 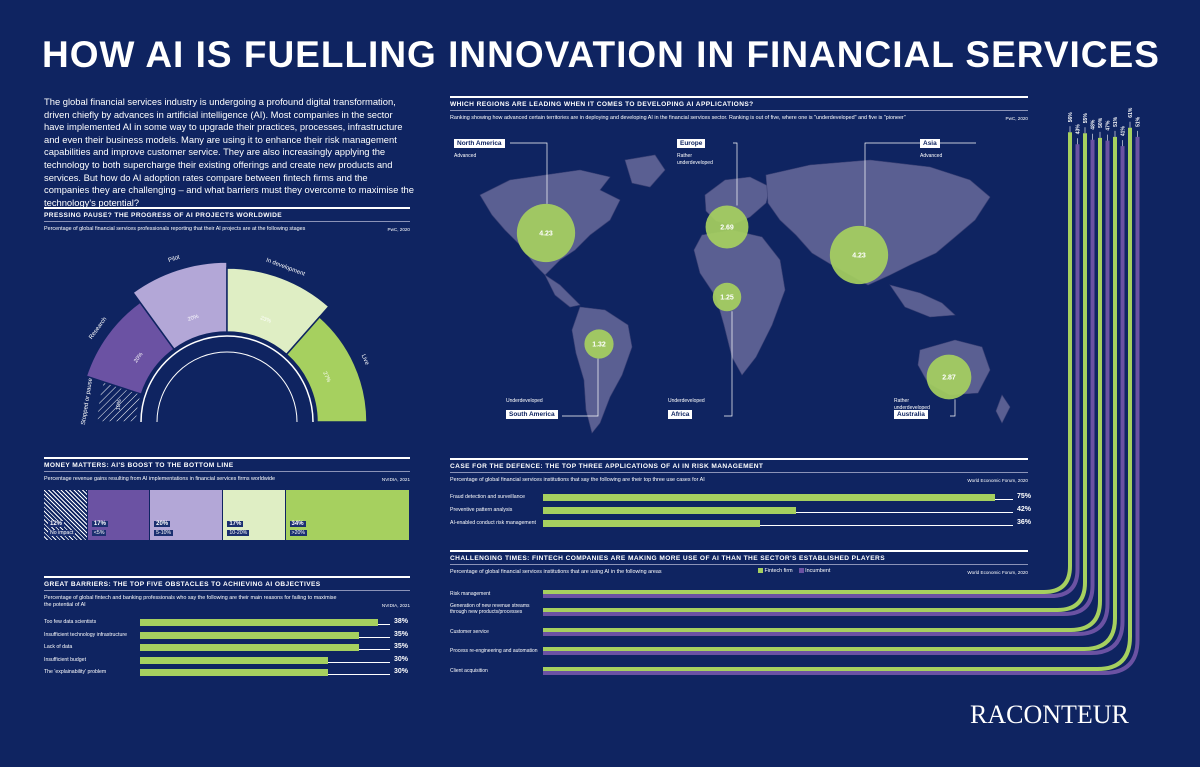 I want to click on map-bubble-value: 2.69, so click(x=727, y=228).